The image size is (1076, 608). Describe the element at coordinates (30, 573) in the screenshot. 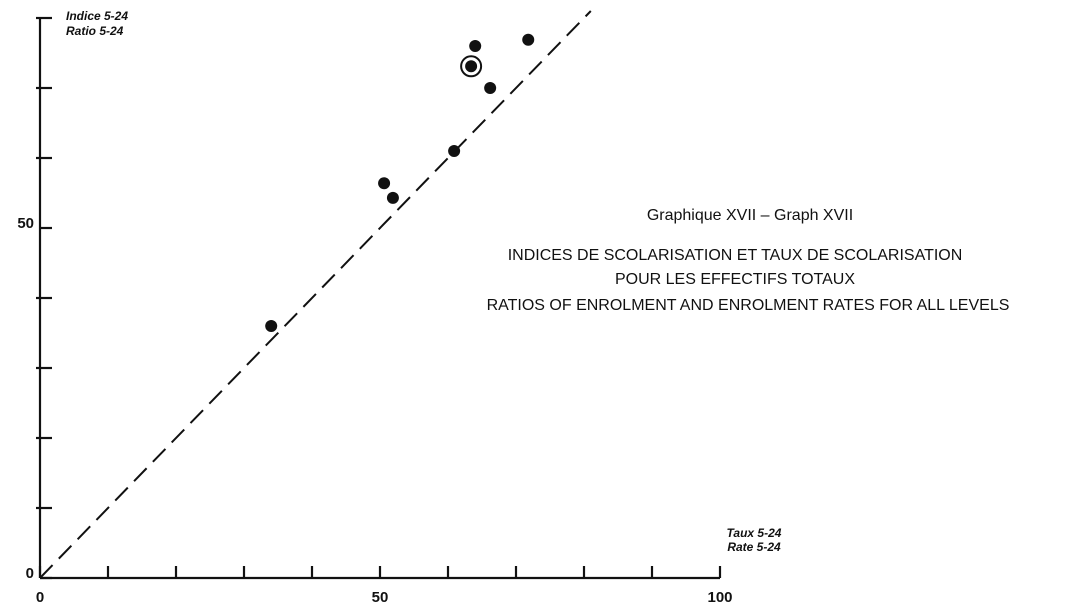

I see `y-tick-label: 0` at that location.